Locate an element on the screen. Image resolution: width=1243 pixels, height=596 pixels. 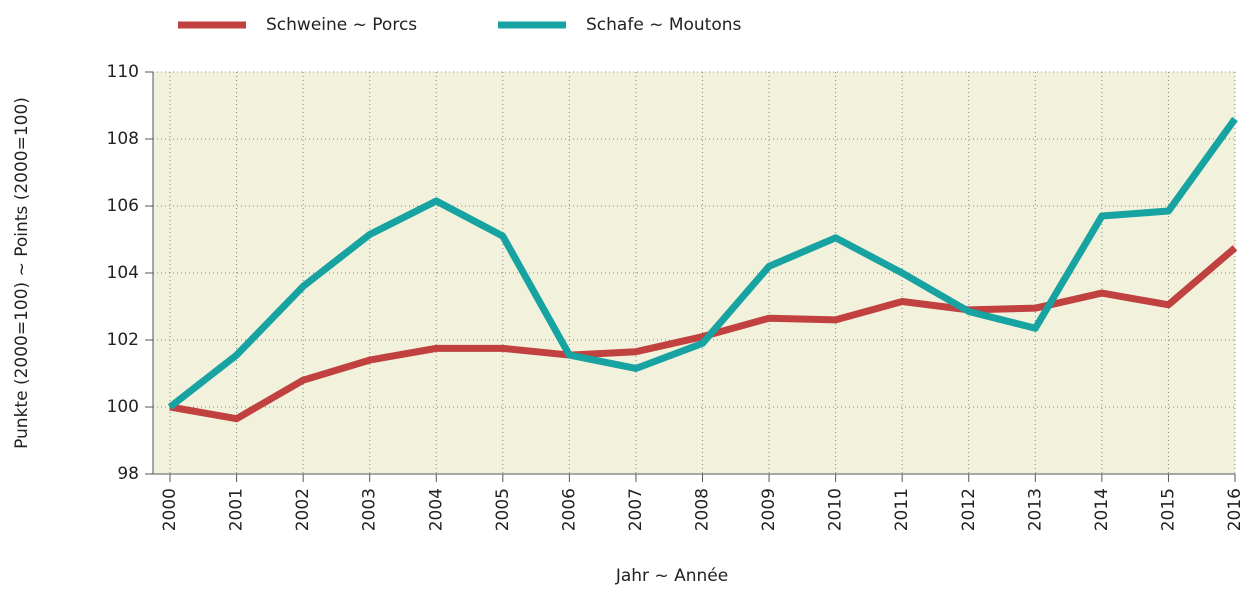
x-tick-label: 2004 is located at coordinates (436, 509).